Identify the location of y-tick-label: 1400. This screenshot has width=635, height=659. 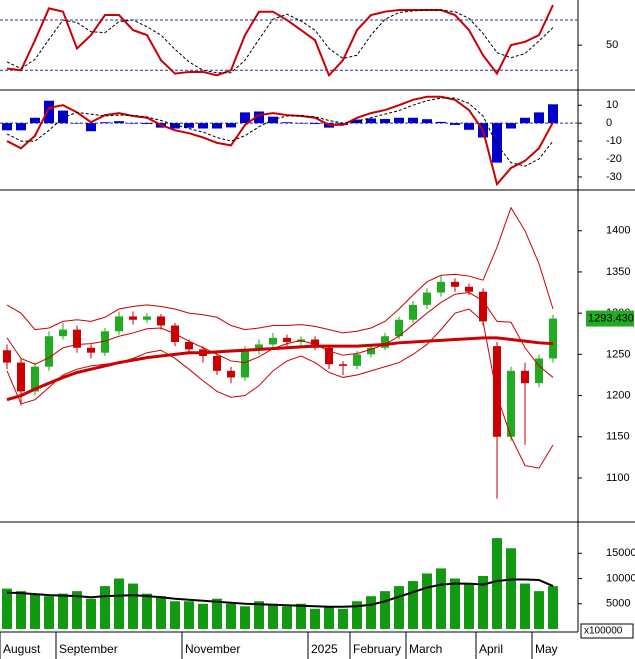
(618, 231).